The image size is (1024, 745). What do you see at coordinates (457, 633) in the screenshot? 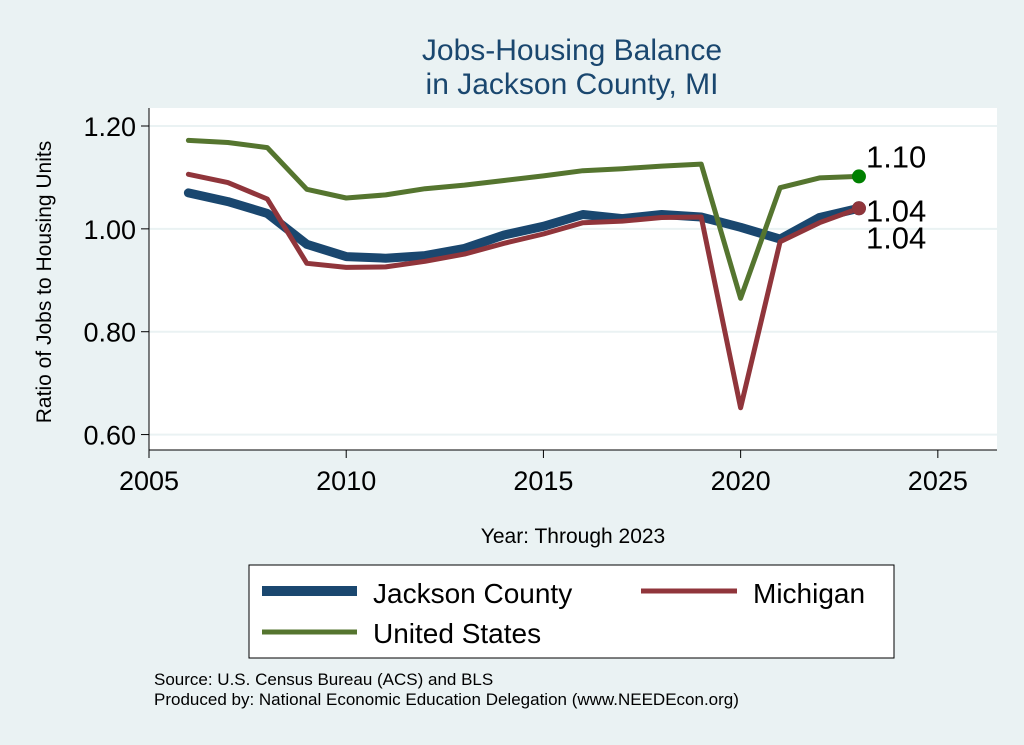
I see `legend-label-united-states: United States` at bounding box center [457, 633].